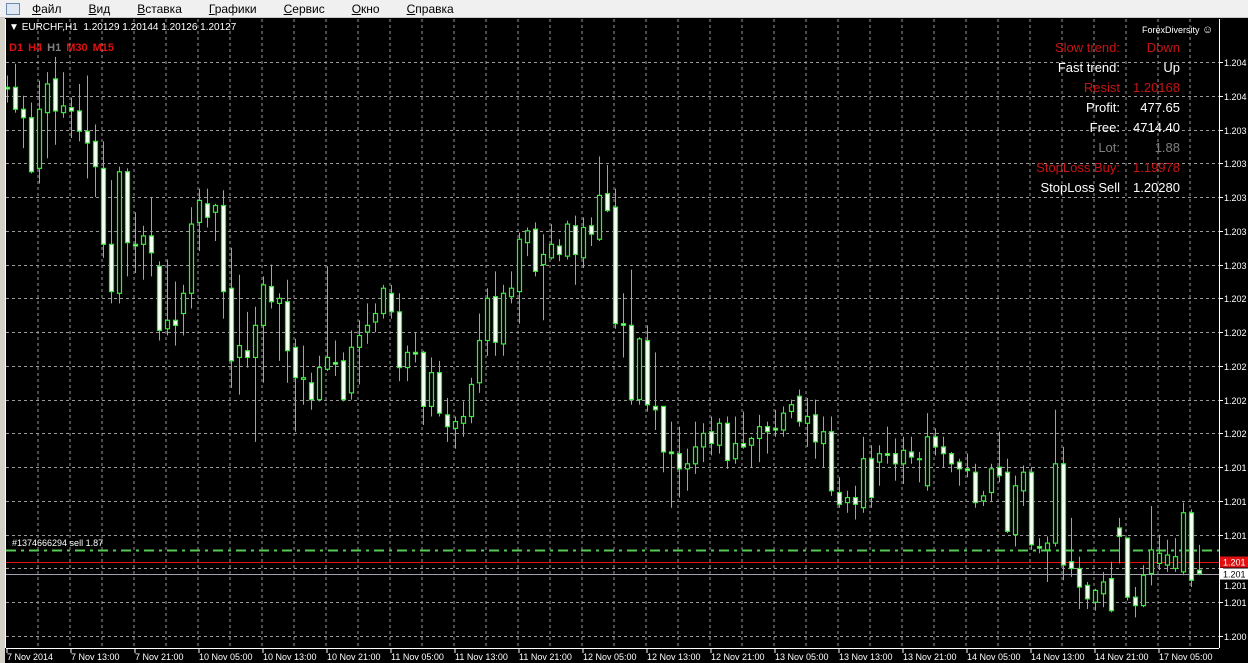 The width and height of the screenshot is (1248, 663). Describe the element at coordinates (994, 657) in the screenshot. I see `time-axis-label: 14 Nov 05:00` at that location.